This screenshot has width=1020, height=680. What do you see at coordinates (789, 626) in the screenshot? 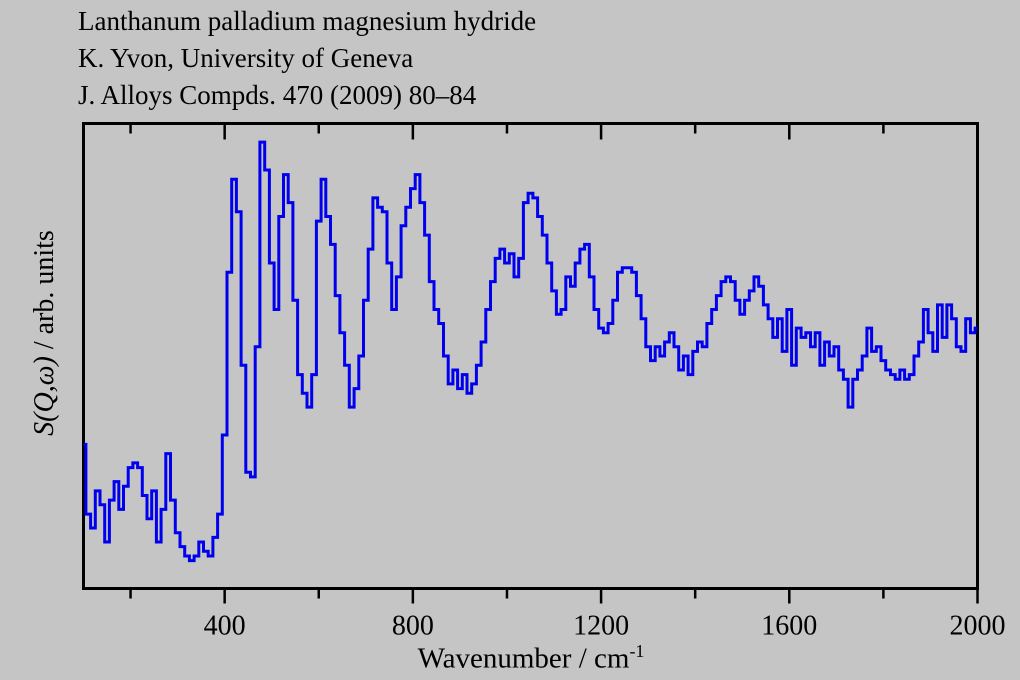
I see `x-tick-label: 1600` at bounding box center [789, 626].